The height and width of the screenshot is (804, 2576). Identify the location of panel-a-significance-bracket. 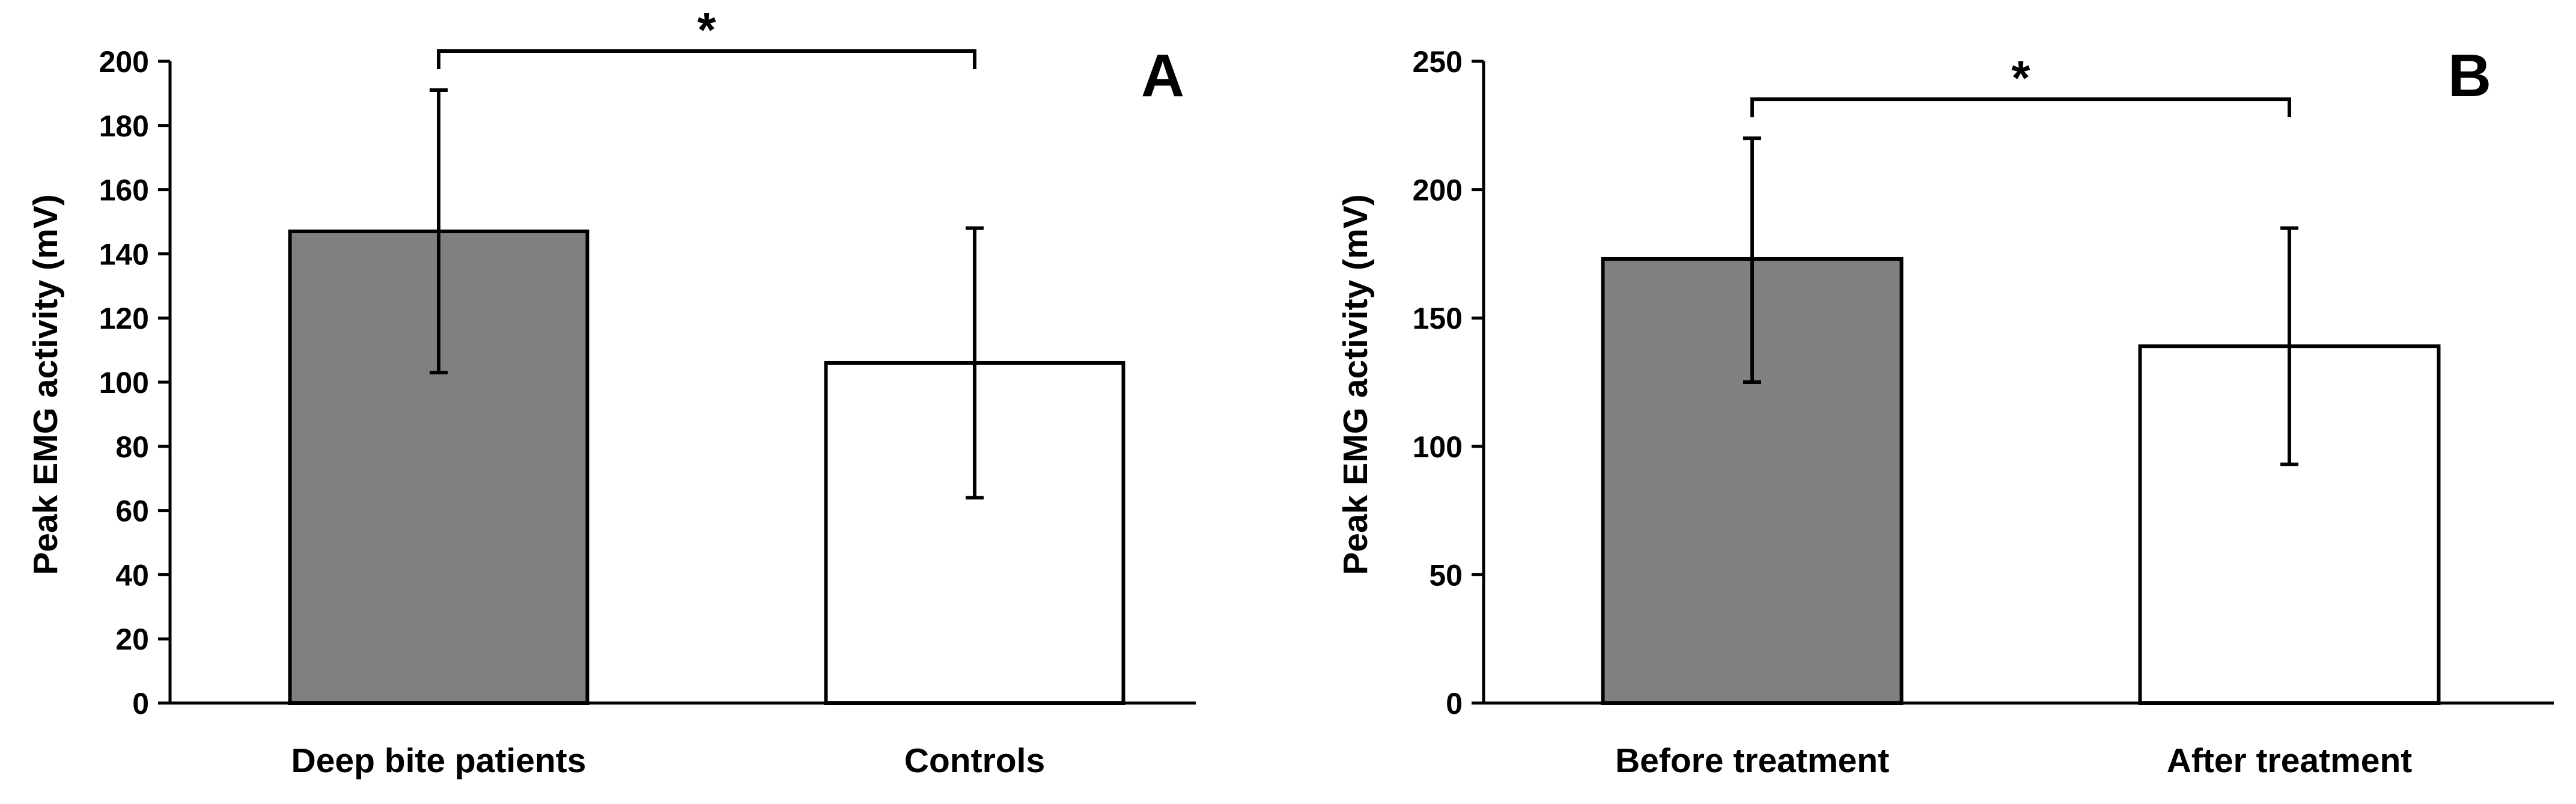
(706, 59).